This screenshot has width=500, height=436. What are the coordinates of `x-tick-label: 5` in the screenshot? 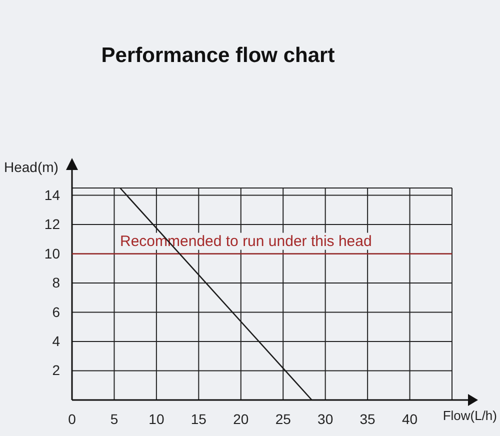 It's located at (114, 418).